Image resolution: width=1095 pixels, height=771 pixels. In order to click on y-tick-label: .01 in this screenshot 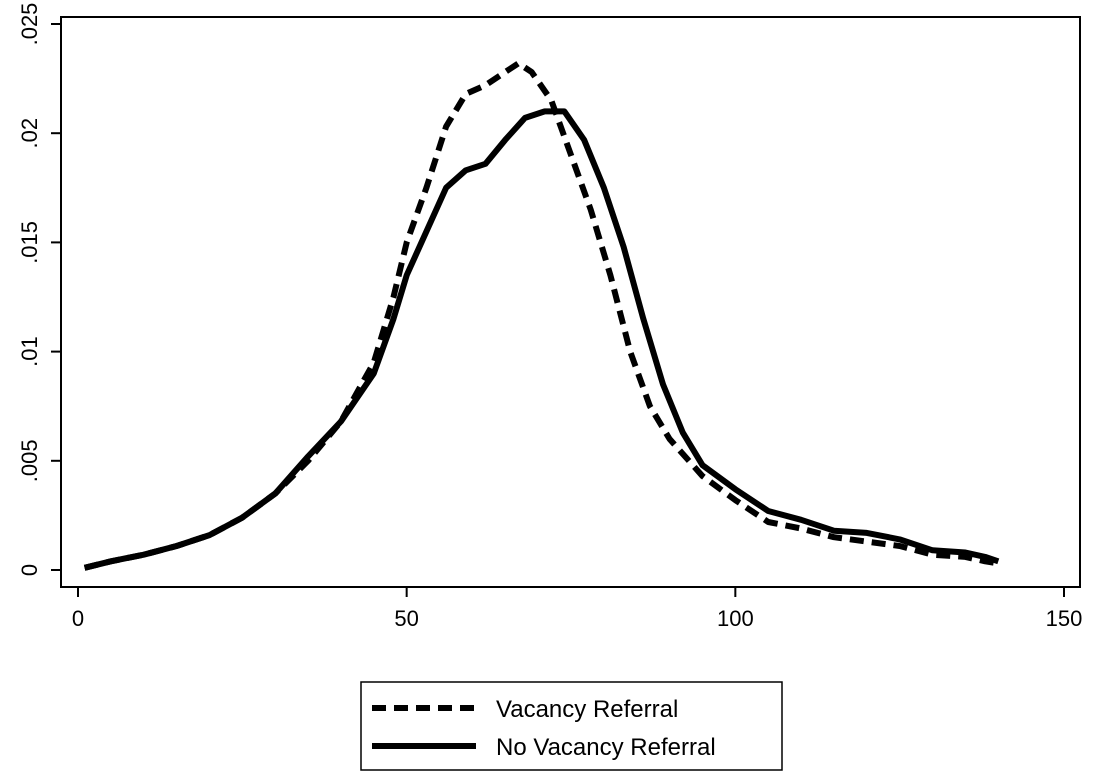, I will do `click(29, 351)`.